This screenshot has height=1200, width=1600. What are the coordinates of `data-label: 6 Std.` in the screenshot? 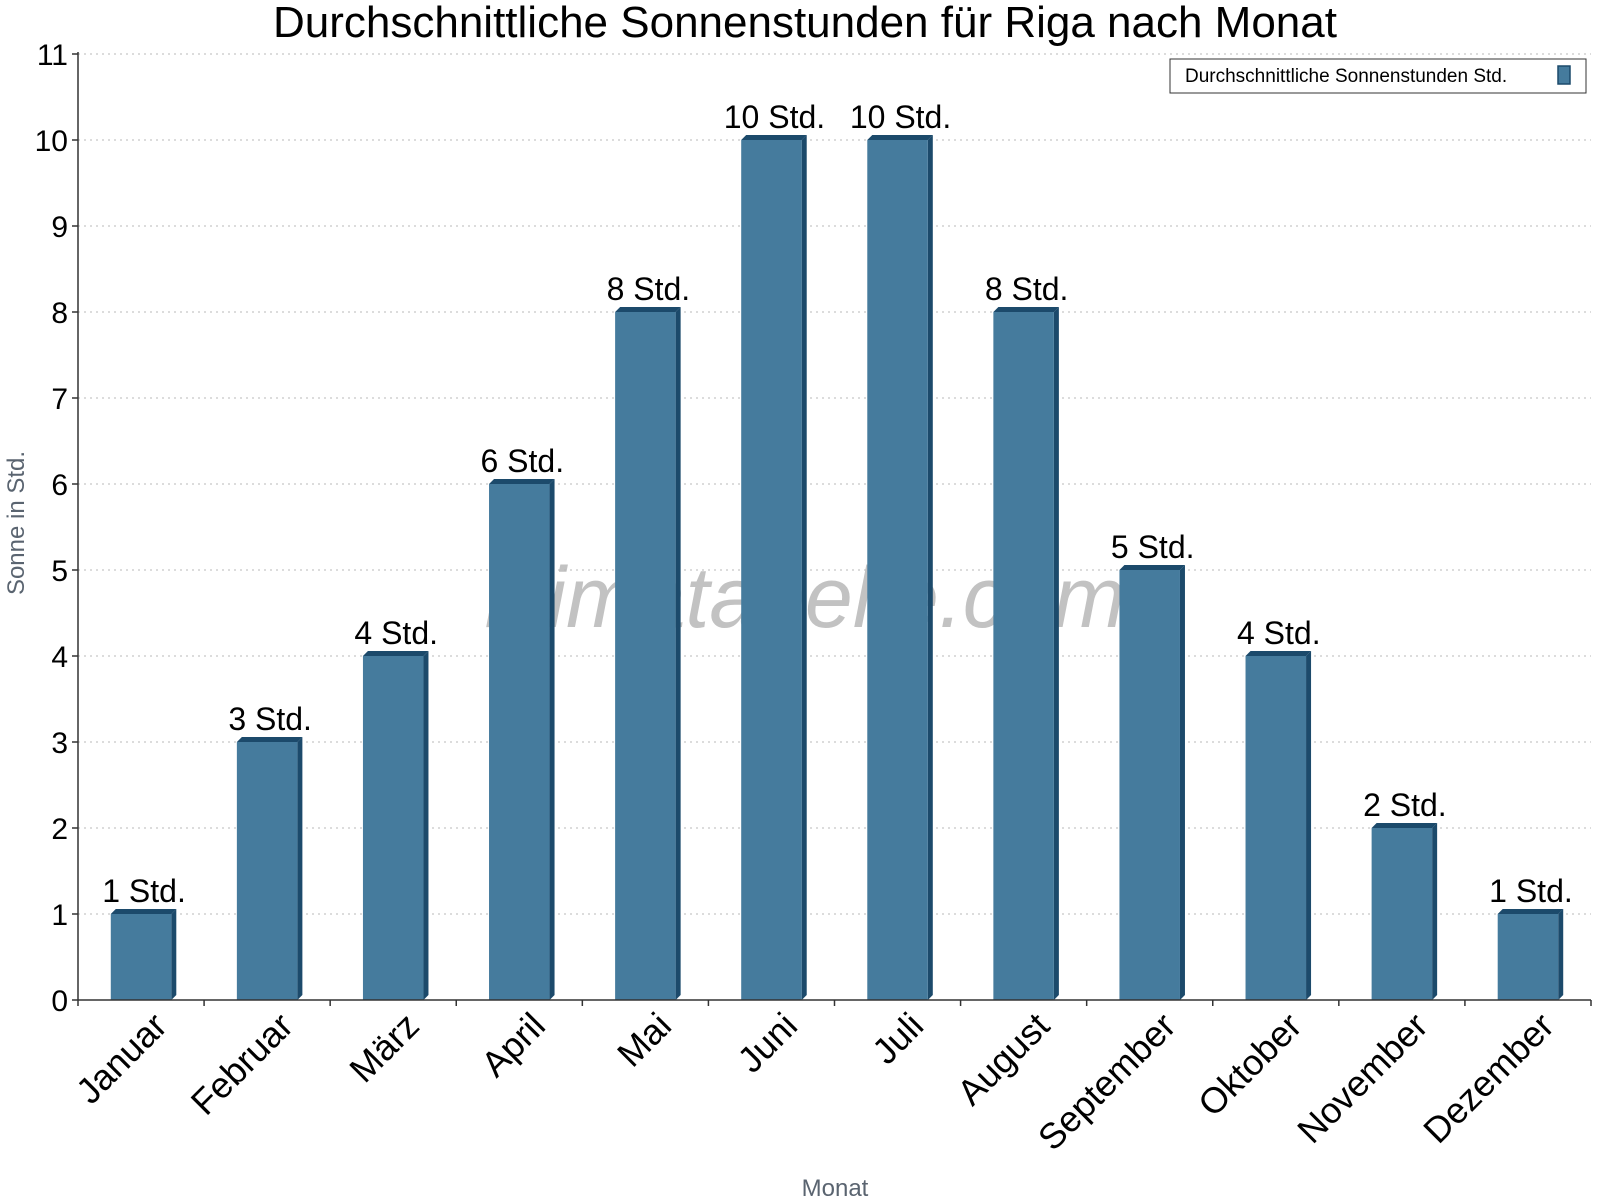 It's located at (522, 461).